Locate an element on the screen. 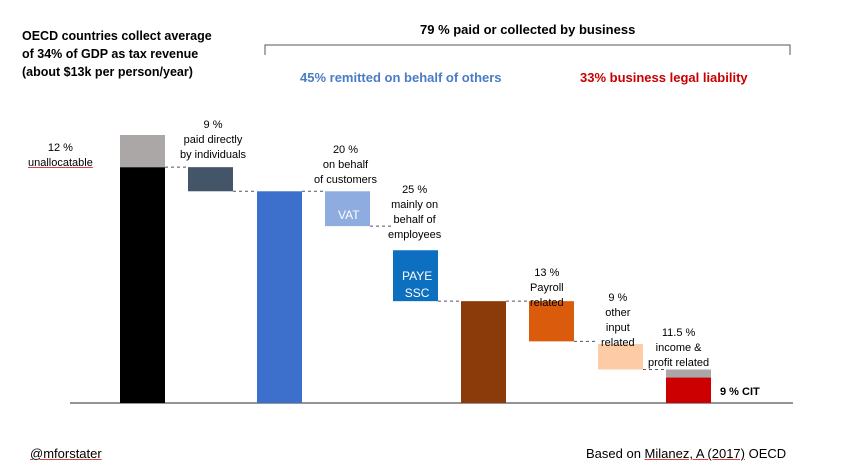  annotation-line: income & is located at coordinates (678, 348).